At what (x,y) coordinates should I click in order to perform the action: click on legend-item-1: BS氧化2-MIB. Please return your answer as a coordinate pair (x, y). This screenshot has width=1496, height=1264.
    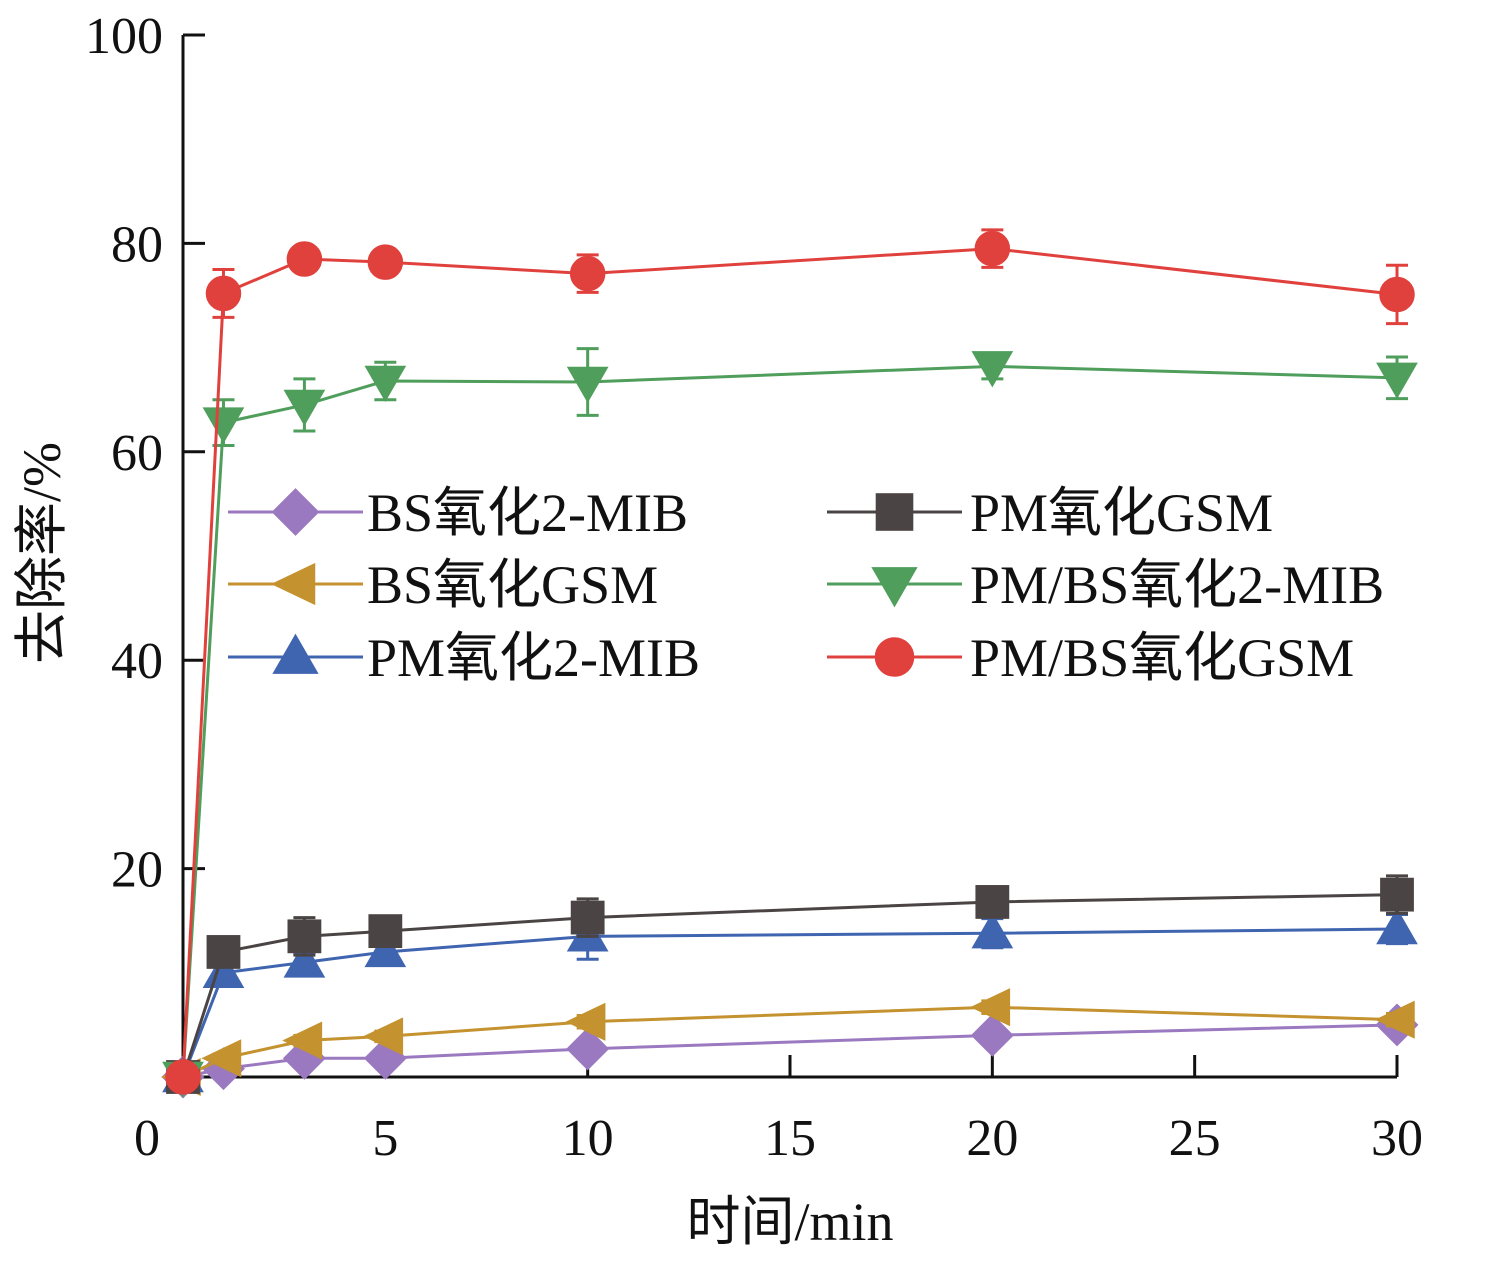
    Looking at the image, I should click on (458, 513).